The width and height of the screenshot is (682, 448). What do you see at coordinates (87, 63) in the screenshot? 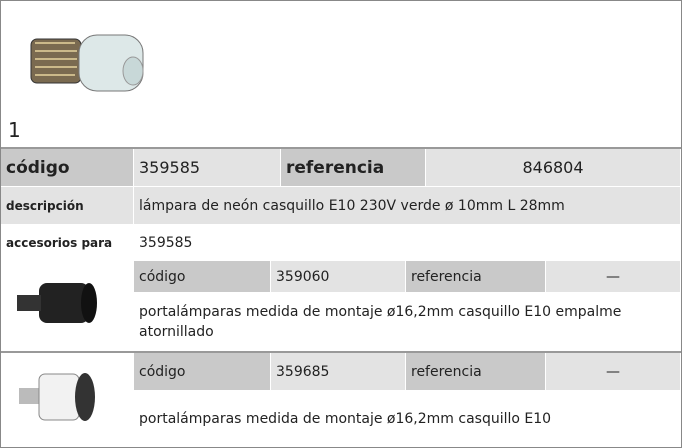
I see `lamp-image` at bounding box center [87, 63].